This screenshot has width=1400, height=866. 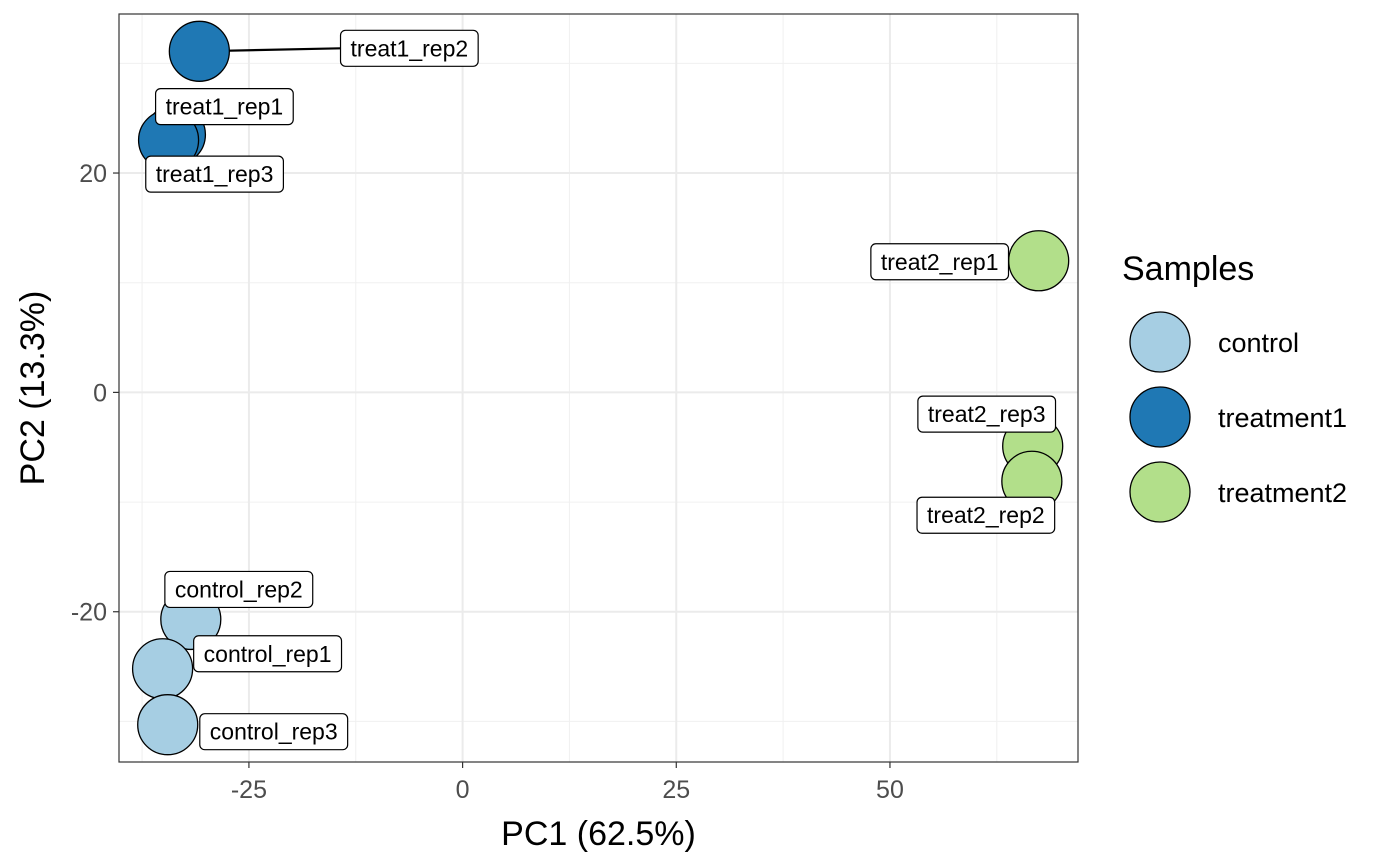 I want to click on point-label-text: treat1_rep1, so click(x=225, y=107).